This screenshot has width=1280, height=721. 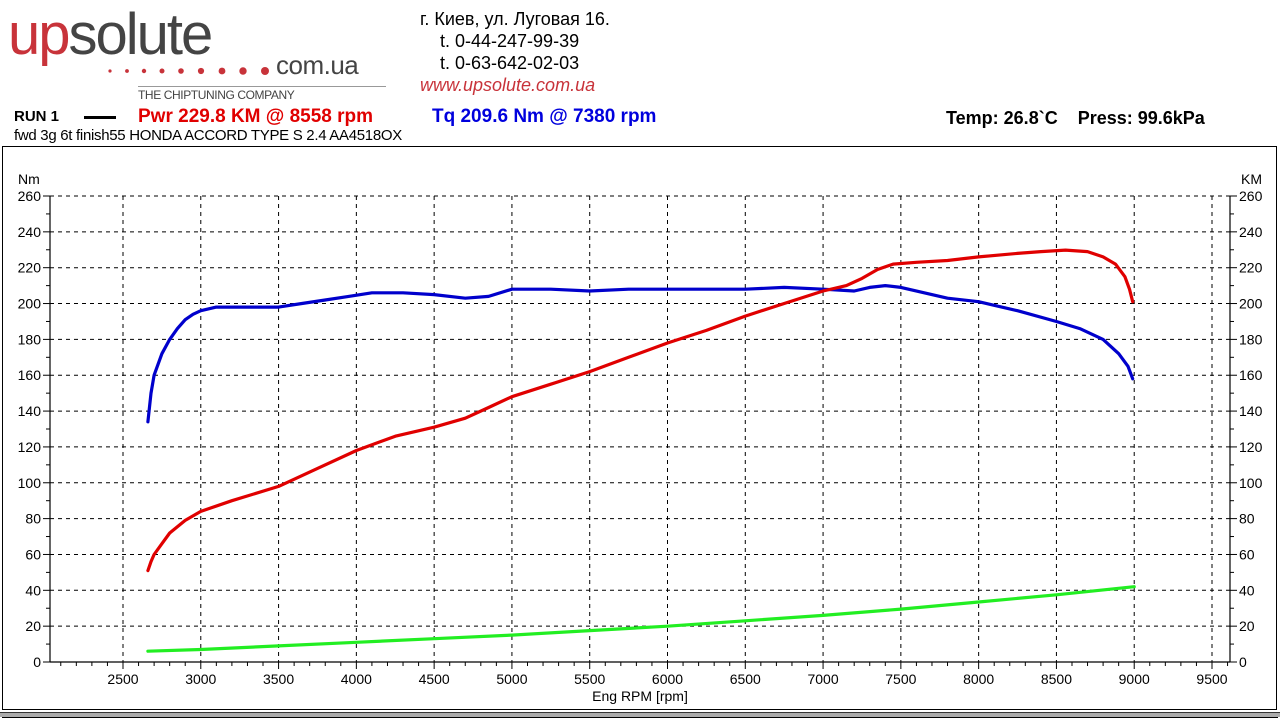 I want to click on x-tick-label: 3500, so click(x=278, y=679).